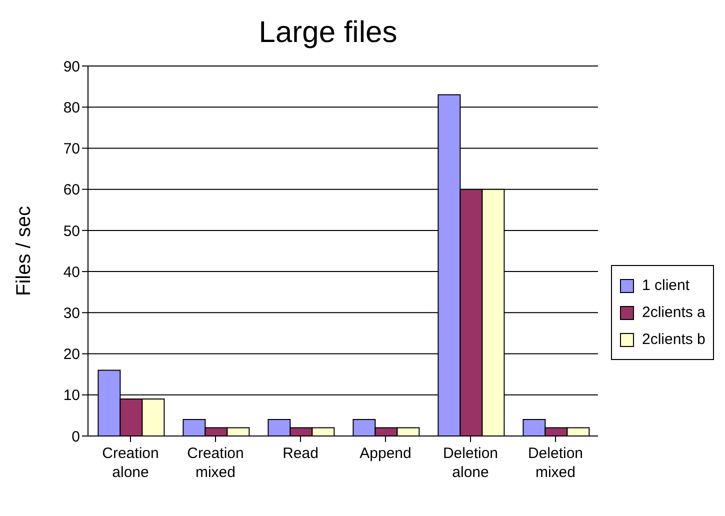 The height and width of the screenshot is (516, 725). I want to click on chart-title: Large files, so click(328, 33).